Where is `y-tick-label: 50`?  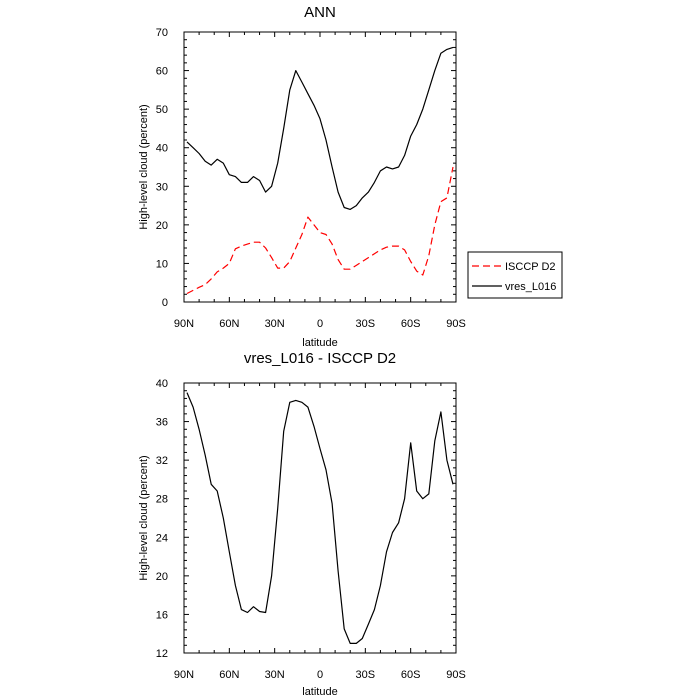
y-tick-label: 50 is located at coordinates (162, 110).